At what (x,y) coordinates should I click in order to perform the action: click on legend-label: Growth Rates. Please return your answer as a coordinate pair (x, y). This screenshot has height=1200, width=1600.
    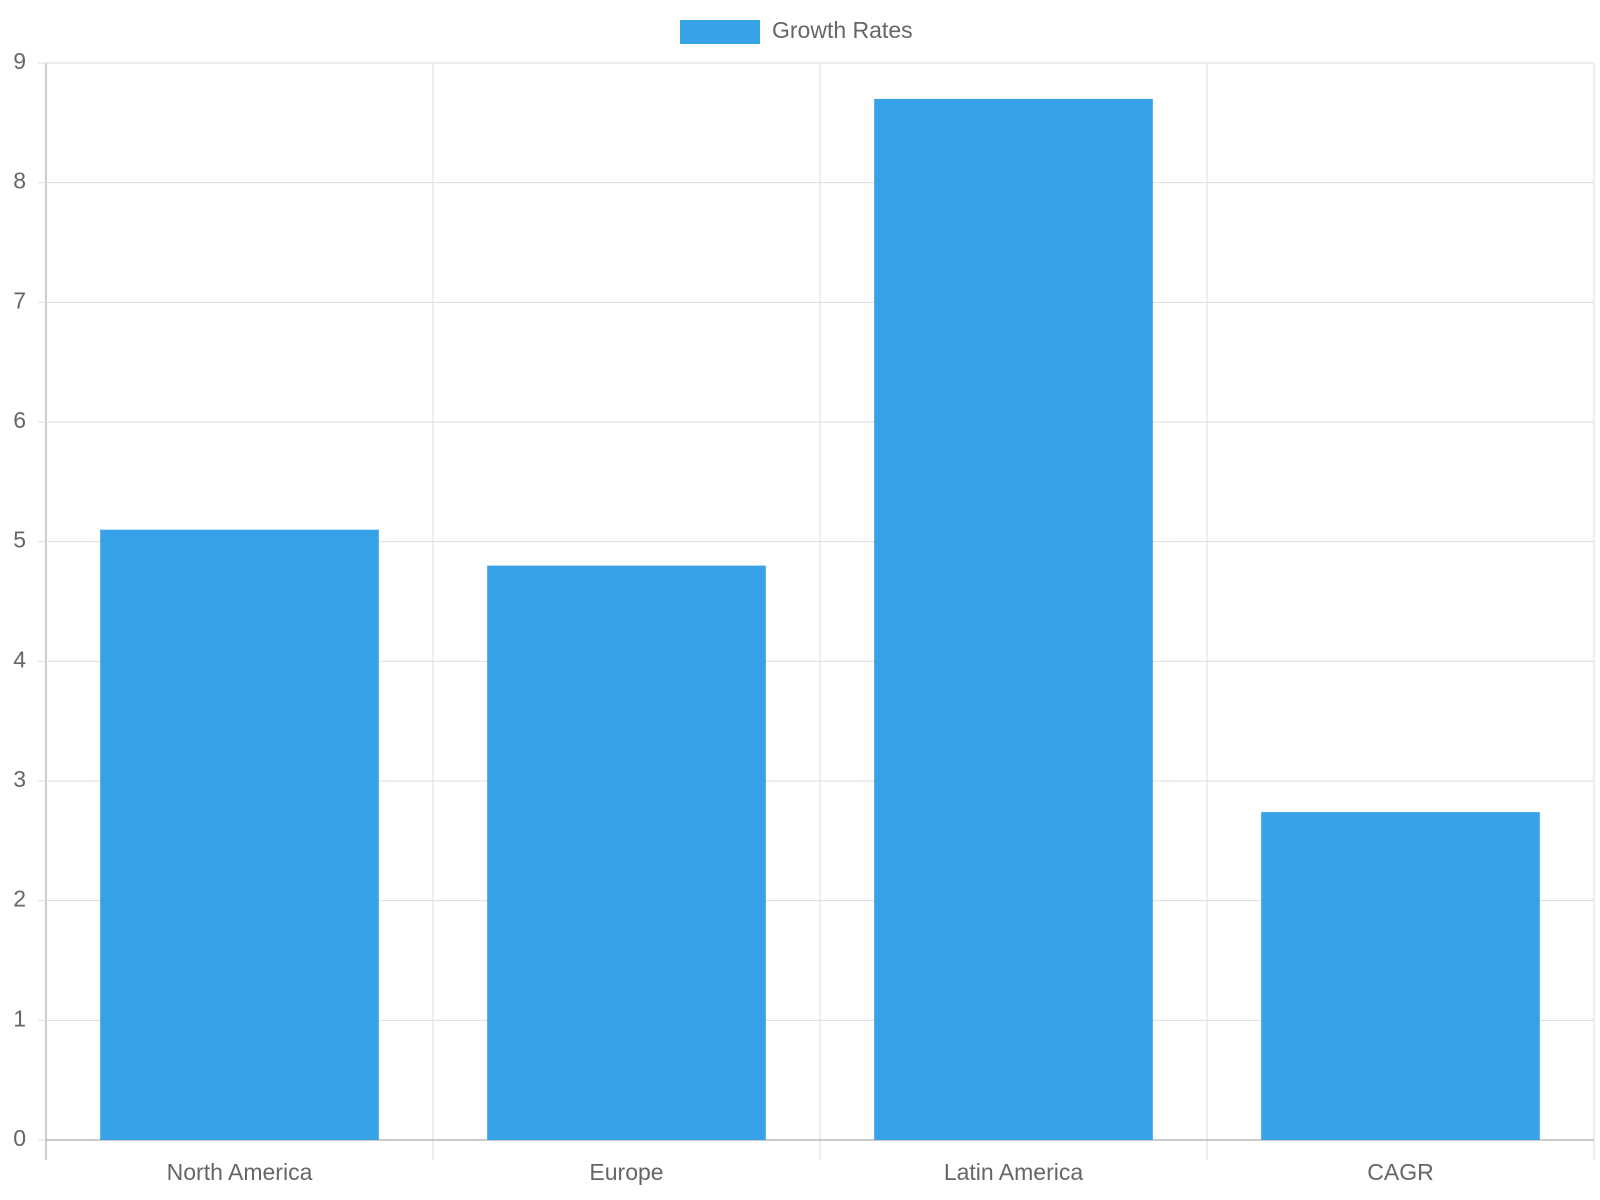
    Looking at the image, I should click on (842, 30).